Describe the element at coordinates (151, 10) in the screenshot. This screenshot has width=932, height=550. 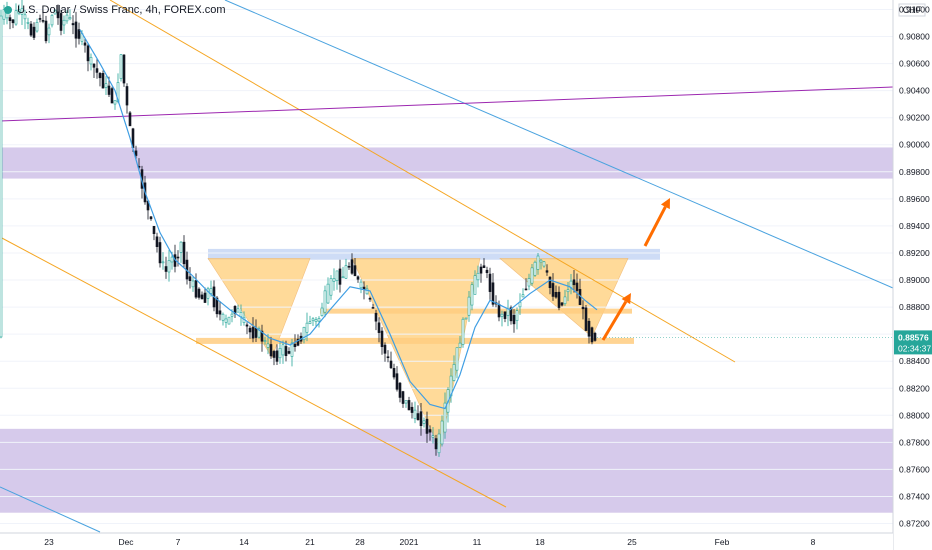
I see `timeframe-label: 4h` at that location.